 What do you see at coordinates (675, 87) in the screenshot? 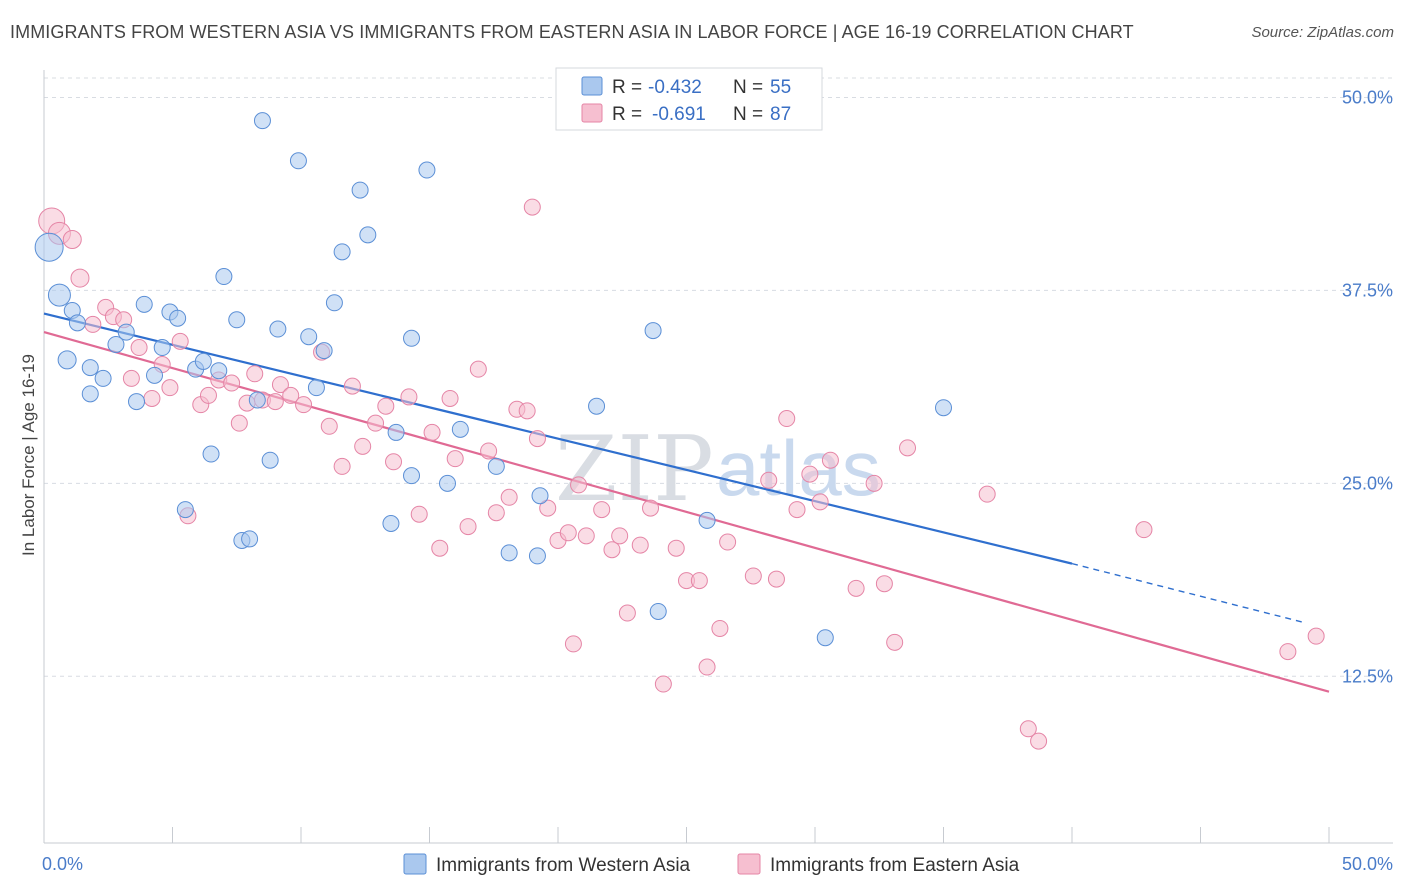
I see `legend-r-value-western-asia: -0.432` at bounding box center [675, 87].